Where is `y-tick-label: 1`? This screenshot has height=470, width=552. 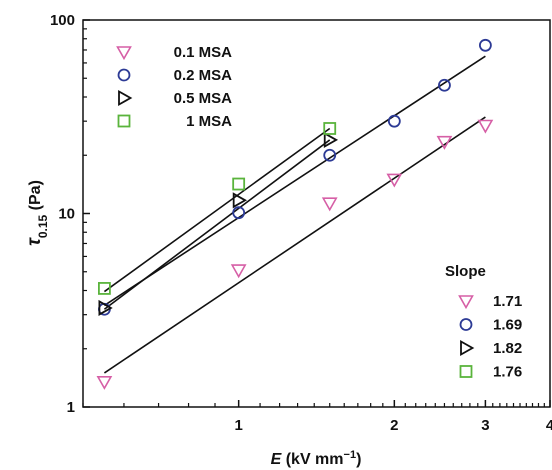 y-tick-label: 1 is located at coordinates (71, 407).